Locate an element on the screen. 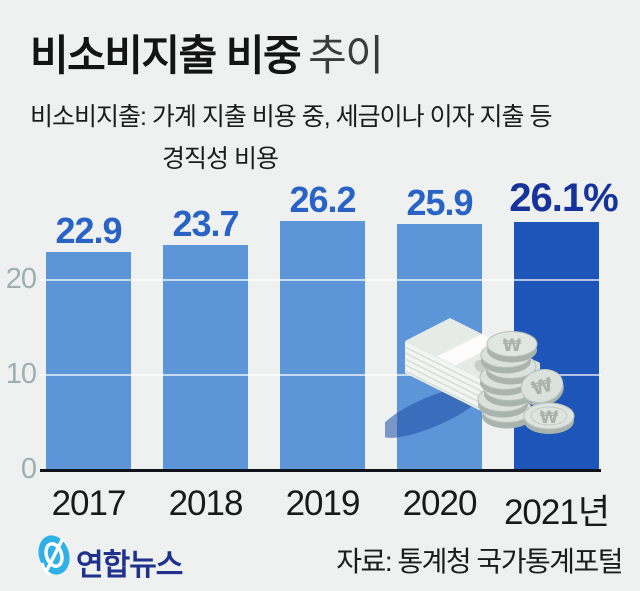  subtitle-line-1: 비소비지출: 가계 지출 비용 중, 세금이나 이자 지출 등 is located at coordinates (291, 117).